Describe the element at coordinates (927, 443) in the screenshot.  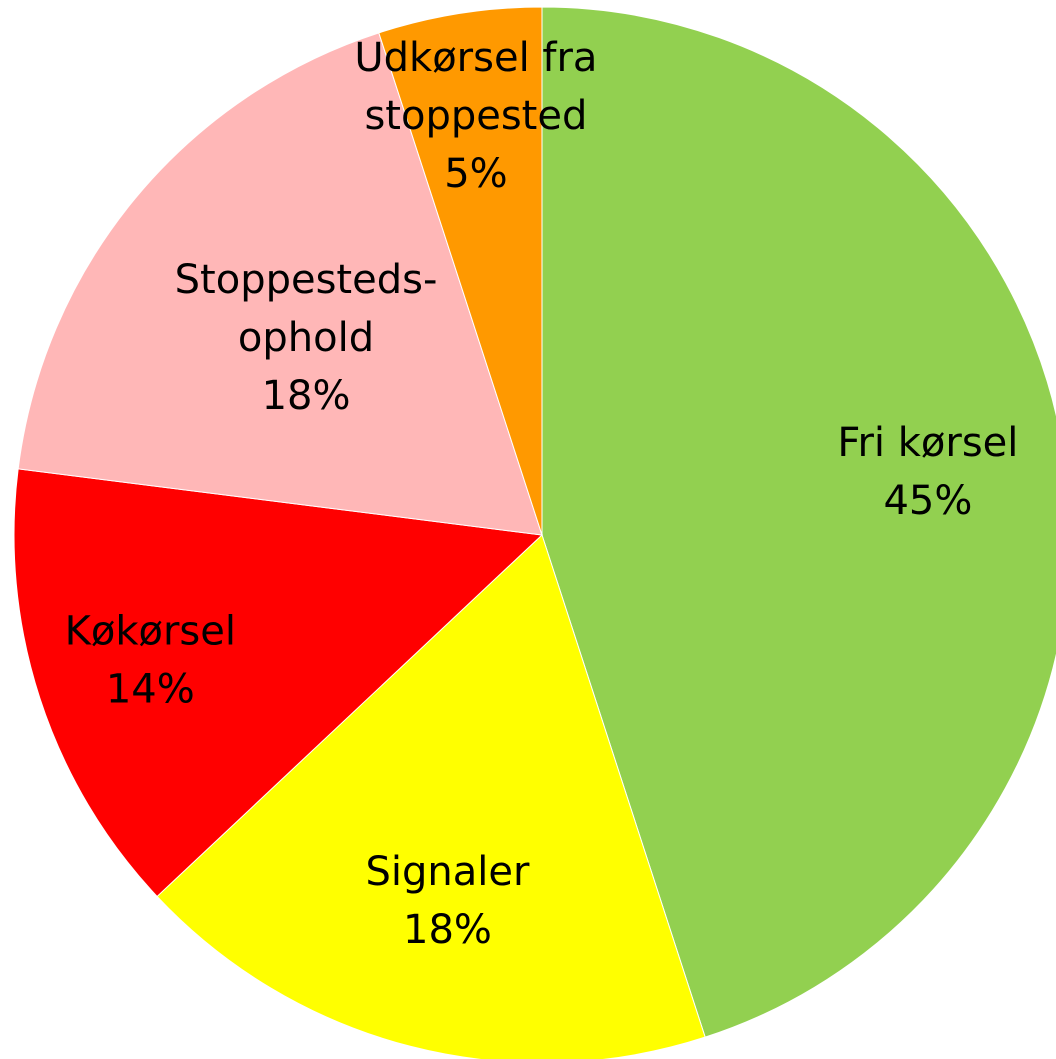
I see `slice-label: Fri kørsel` at that location.